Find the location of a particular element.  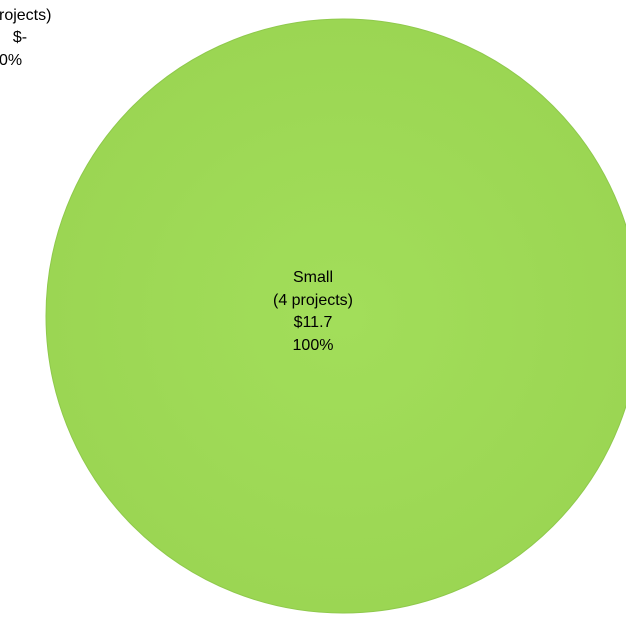

slice-label-small: Small (4 projects) $11.7 100% is located at coordinates (313, 311).